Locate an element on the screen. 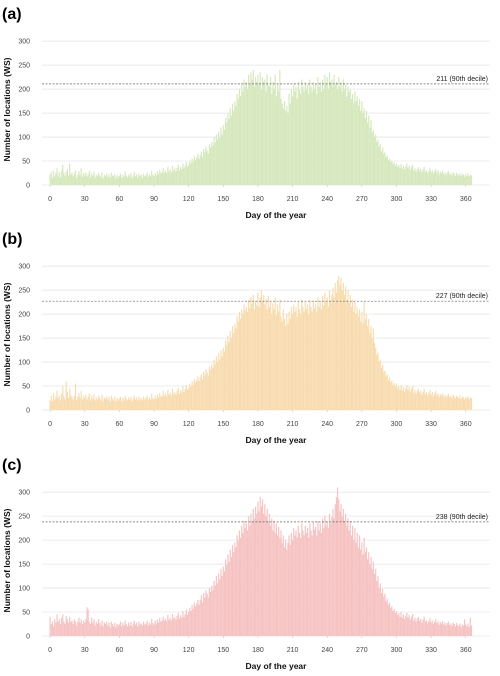 The image size is (500, 676). x-tick-label: 150 is located at coordinates (223, 199).